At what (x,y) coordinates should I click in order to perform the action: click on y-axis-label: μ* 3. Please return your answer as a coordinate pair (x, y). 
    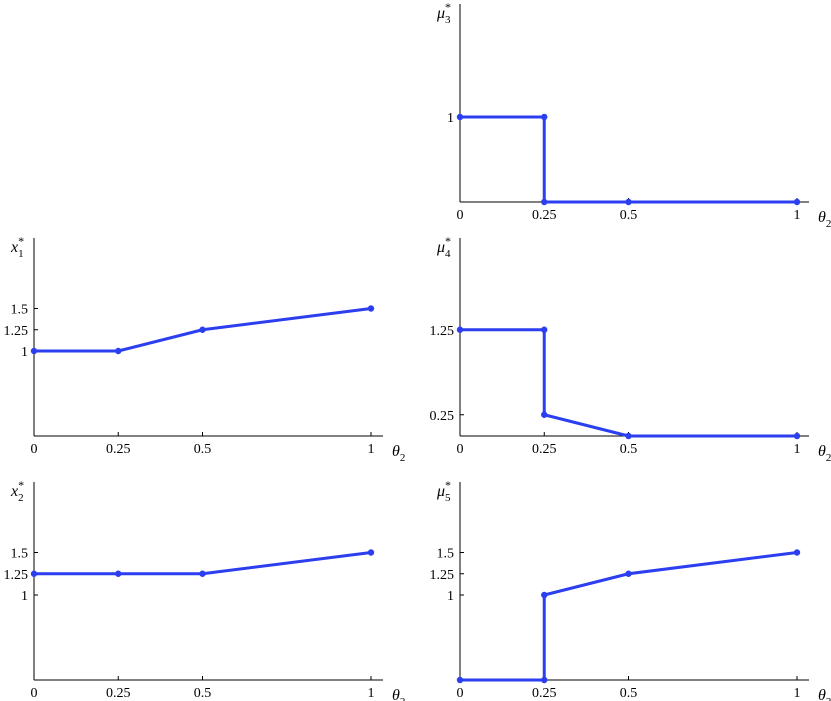
    Looking at the image, I should click on (443, 13).